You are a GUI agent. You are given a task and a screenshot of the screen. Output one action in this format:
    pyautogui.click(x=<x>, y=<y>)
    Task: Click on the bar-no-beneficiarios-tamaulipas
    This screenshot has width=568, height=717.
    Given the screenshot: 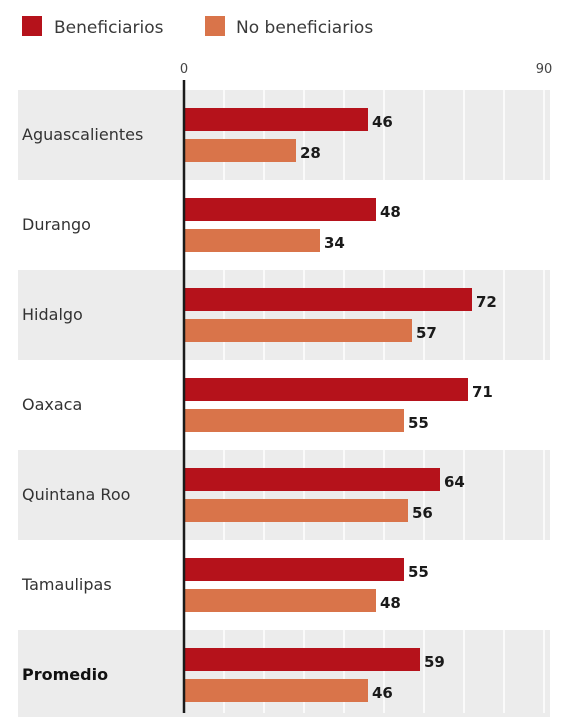 What is the action you would take?
    pyautogui.click(x=280, y=600)
    